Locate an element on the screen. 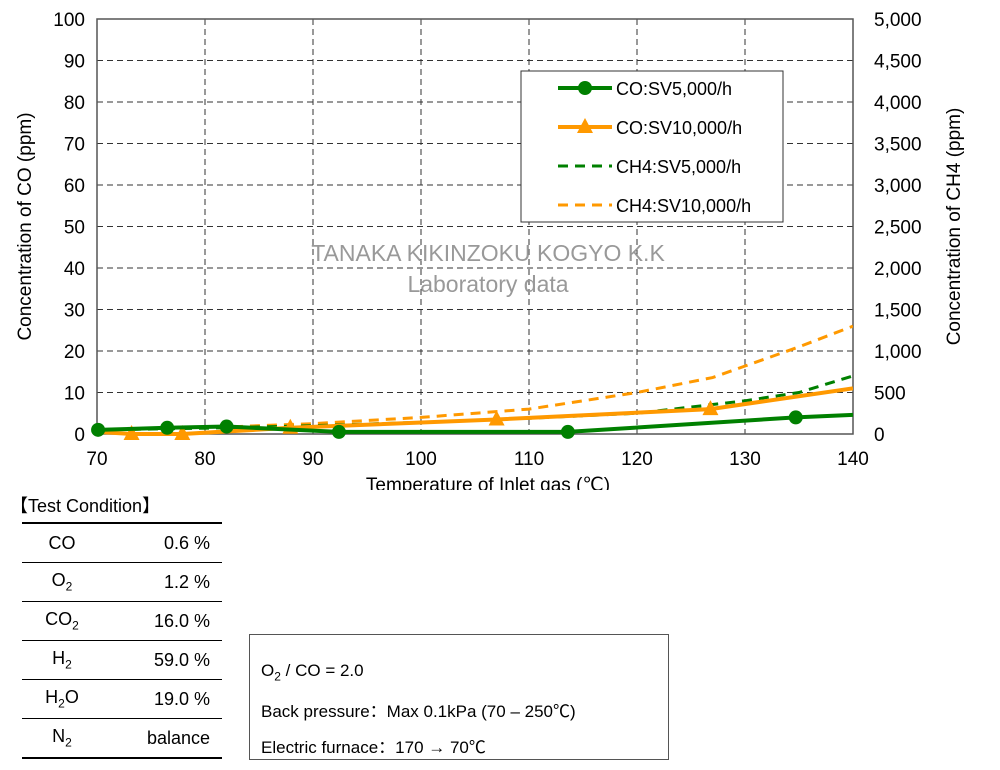 Image resolution: width=1000 pixels, height=770 pixels. gas-name: H2O is located at coordinates (62, 699).